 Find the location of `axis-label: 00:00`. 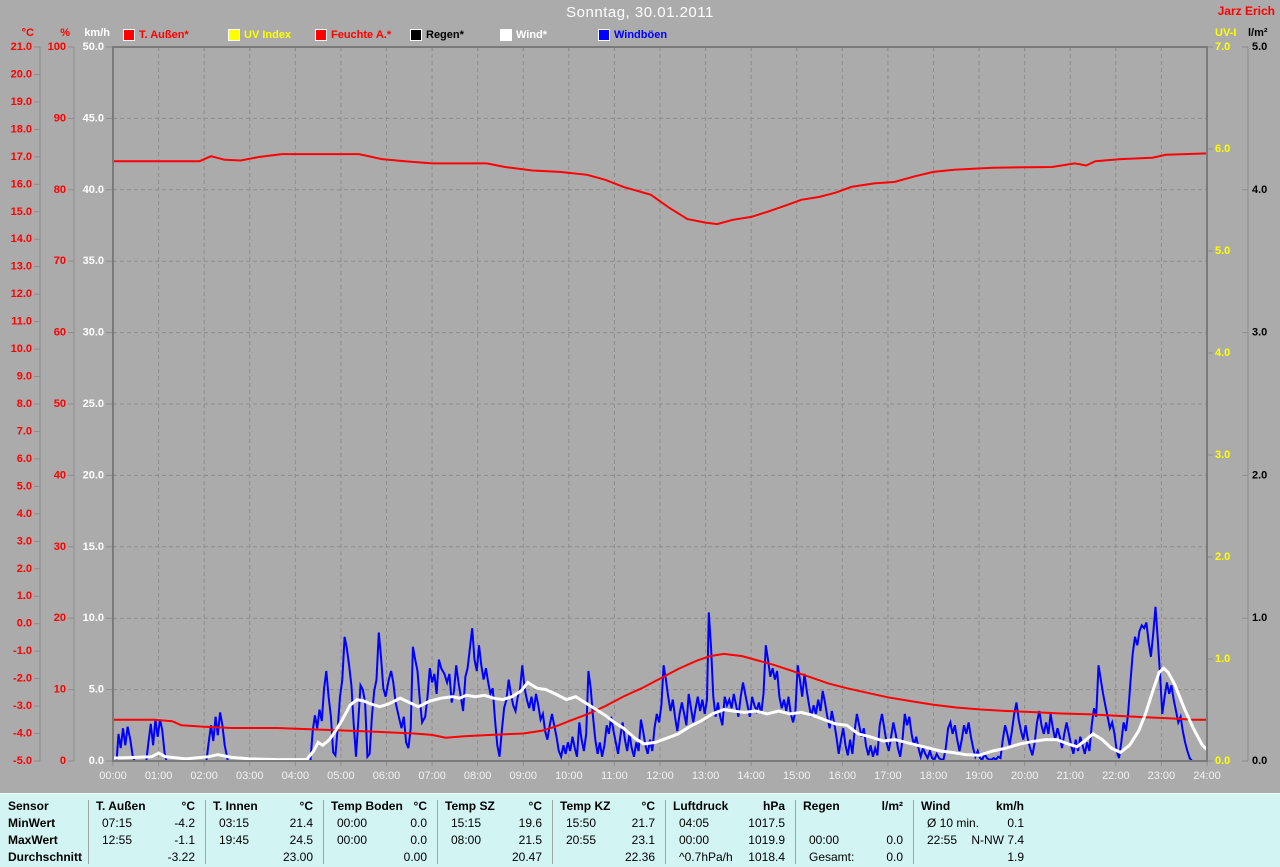

axis-label: 00:00 is located at coordinates (113, 776).